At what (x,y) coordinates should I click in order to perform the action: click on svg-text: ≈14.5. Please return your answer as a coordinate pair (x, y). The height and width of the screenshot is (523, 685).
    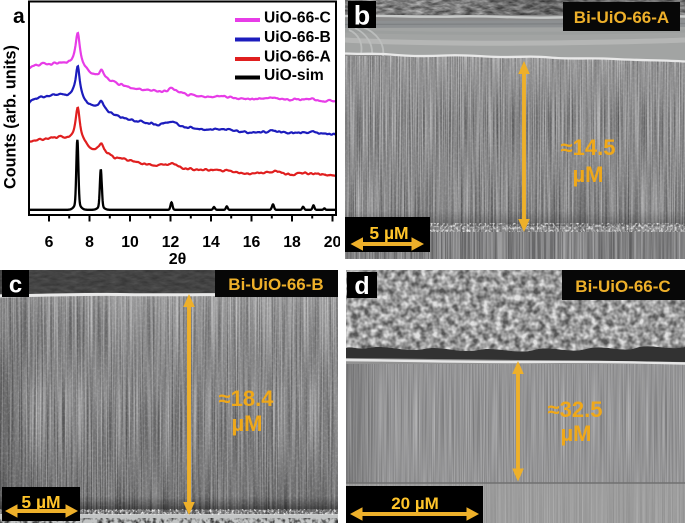
    Looking at the image, I should click on (588, 147).